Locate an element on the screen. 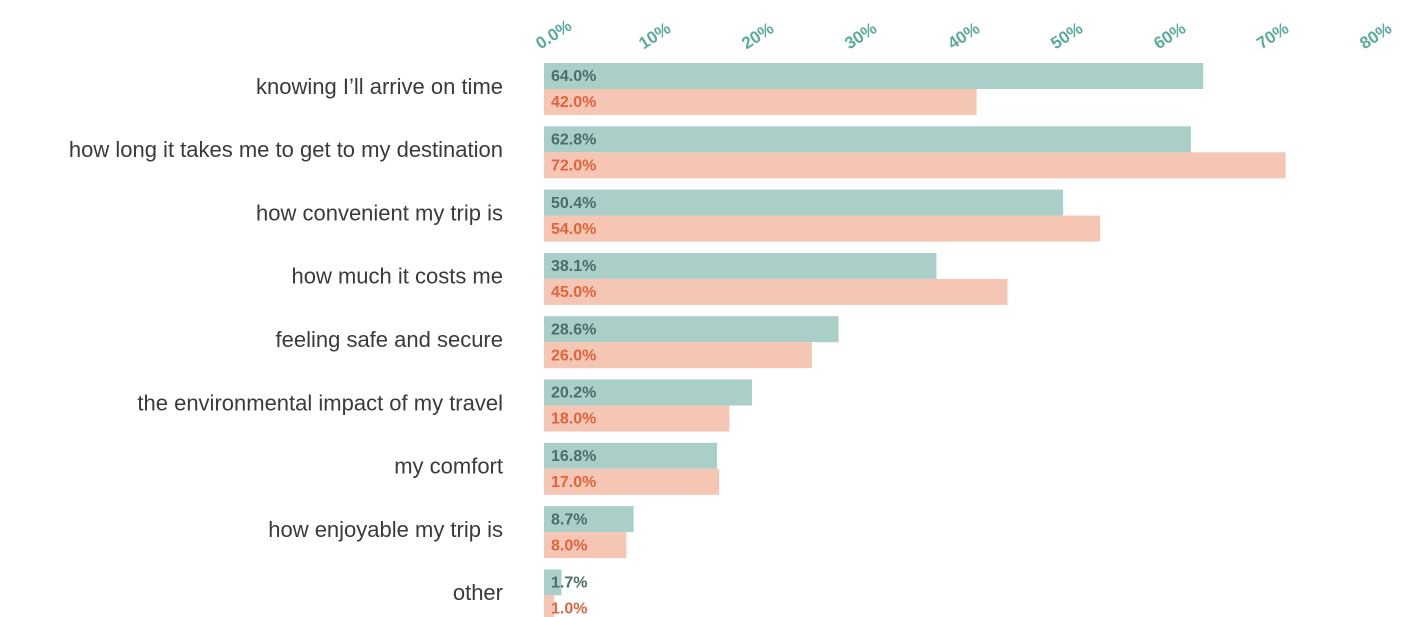  value-label: 1.0% is located at coordinates (569, 609).